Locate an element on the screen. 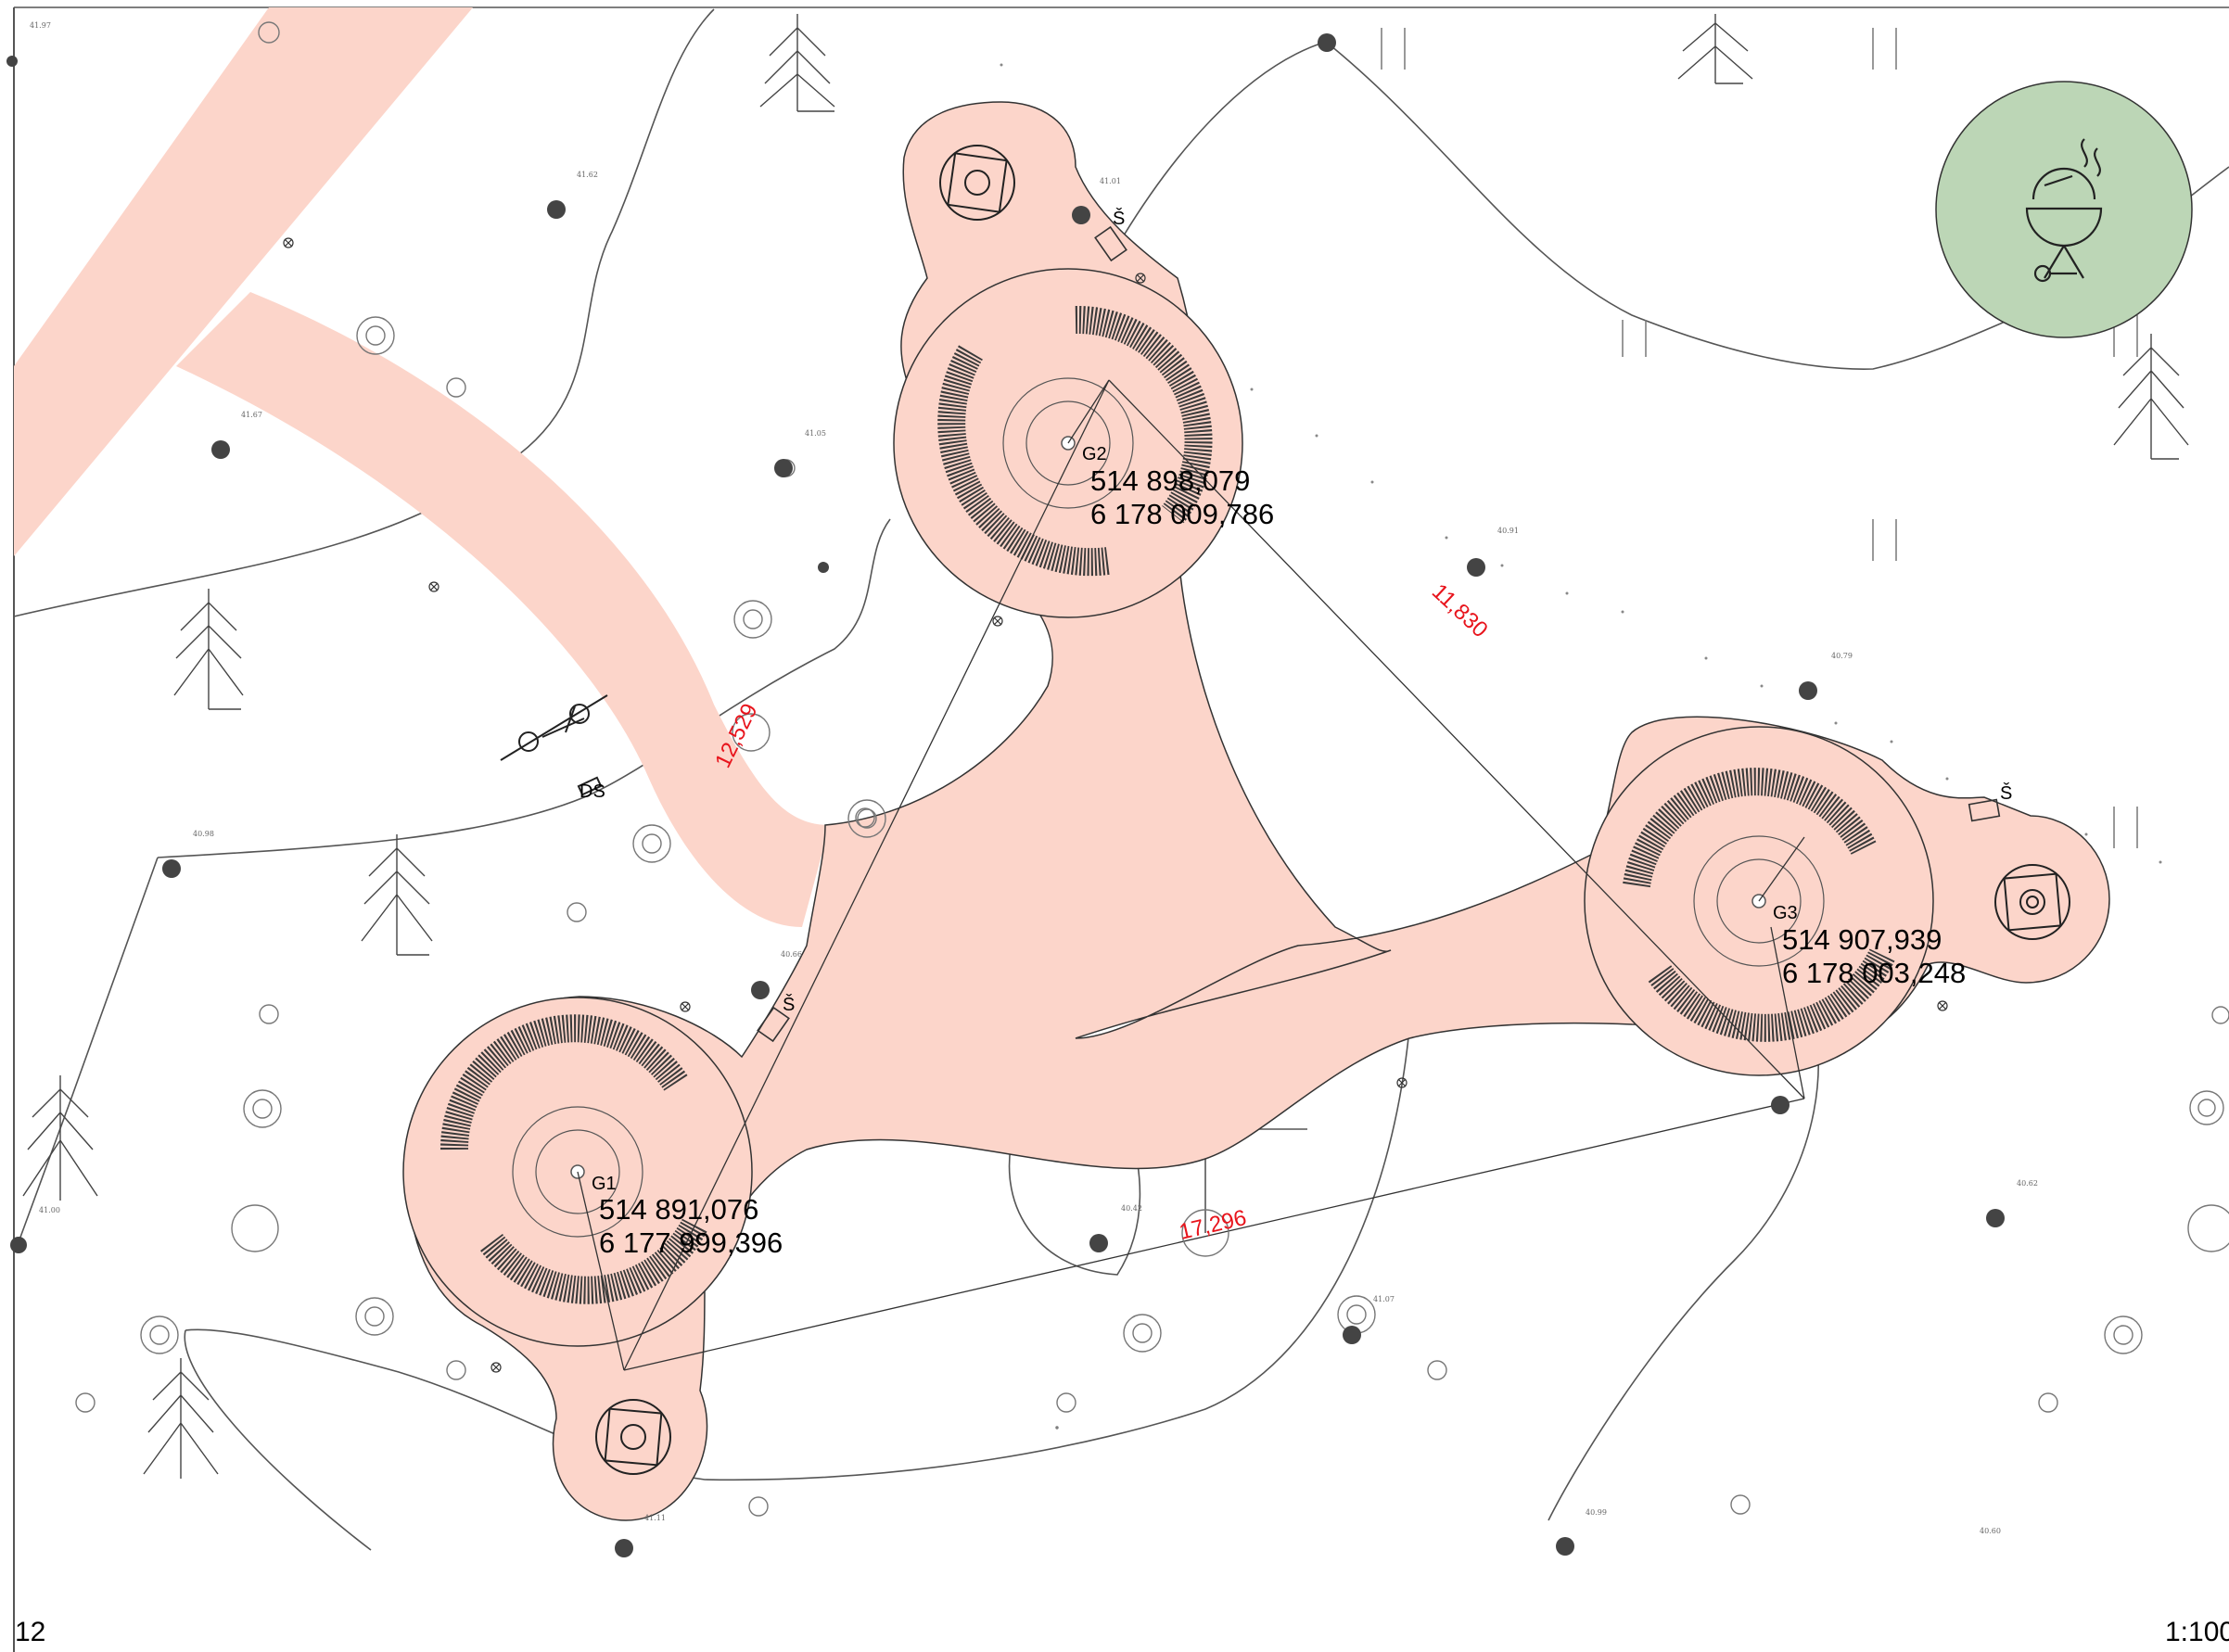  elevation-label: 40.60 is located at coordinates (1991, 1531).